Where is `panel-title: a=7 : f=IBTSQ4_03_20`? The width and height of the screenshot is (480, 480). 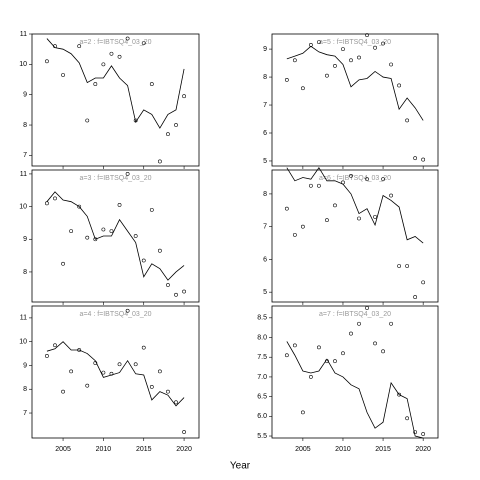 panel-title: a=7 : f=IBTSQ4_03_20 is located at coordinates (355, 314).